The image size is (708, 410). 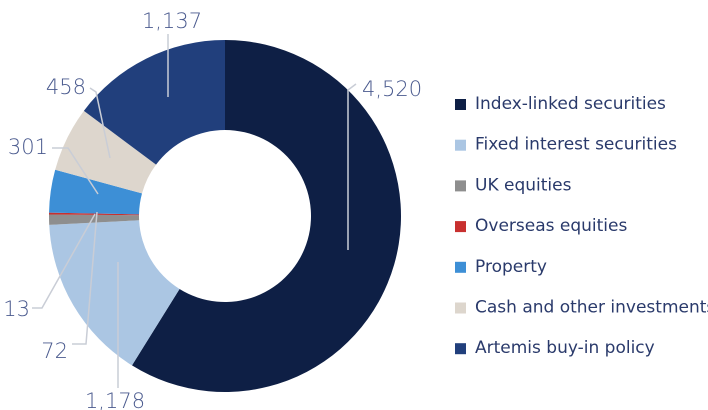 I want to click on legend-label: Overseas equities, so click(x=551, y=226).